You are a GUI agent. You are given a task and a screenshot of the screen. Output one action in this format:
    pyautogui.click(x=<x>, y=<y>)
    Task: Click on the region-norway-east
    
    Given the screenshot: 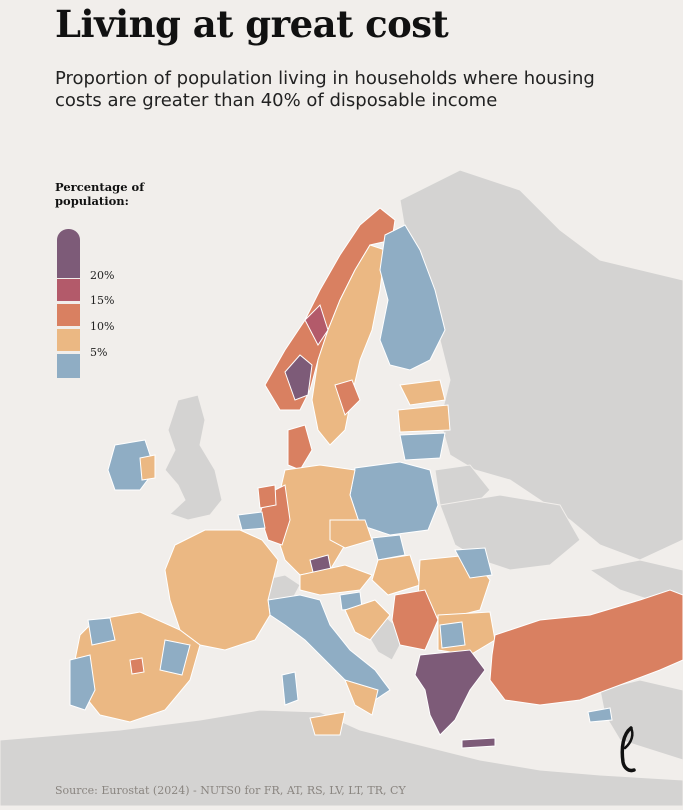 What is the action you would take?
    pyautogui.click(x=298, y=377)
    